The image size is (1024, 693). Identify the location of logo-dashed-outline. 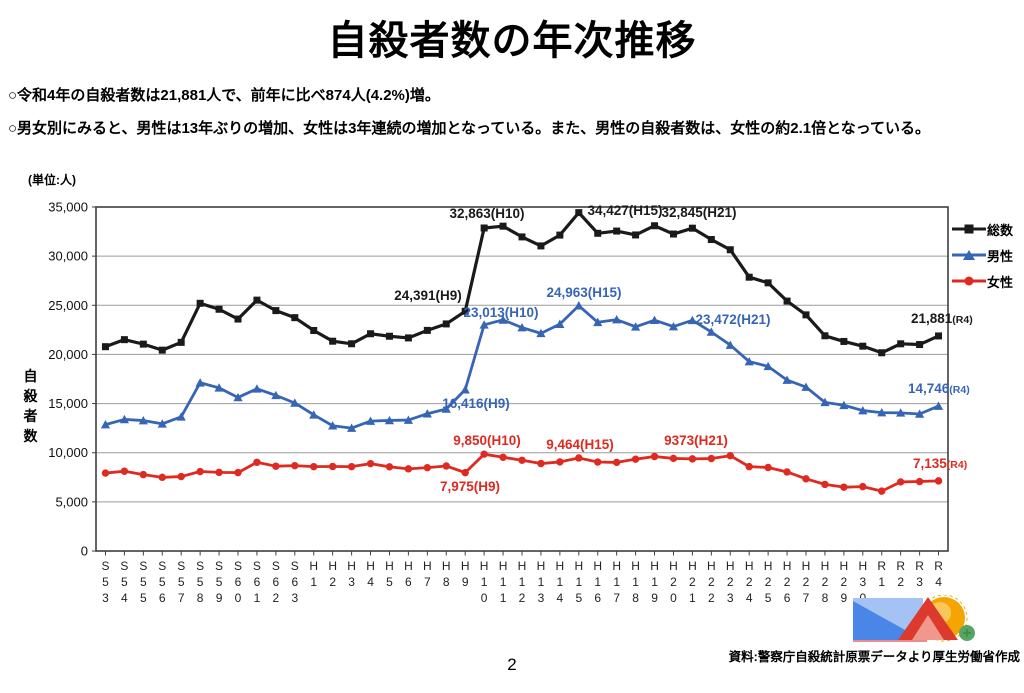
(944, 618).